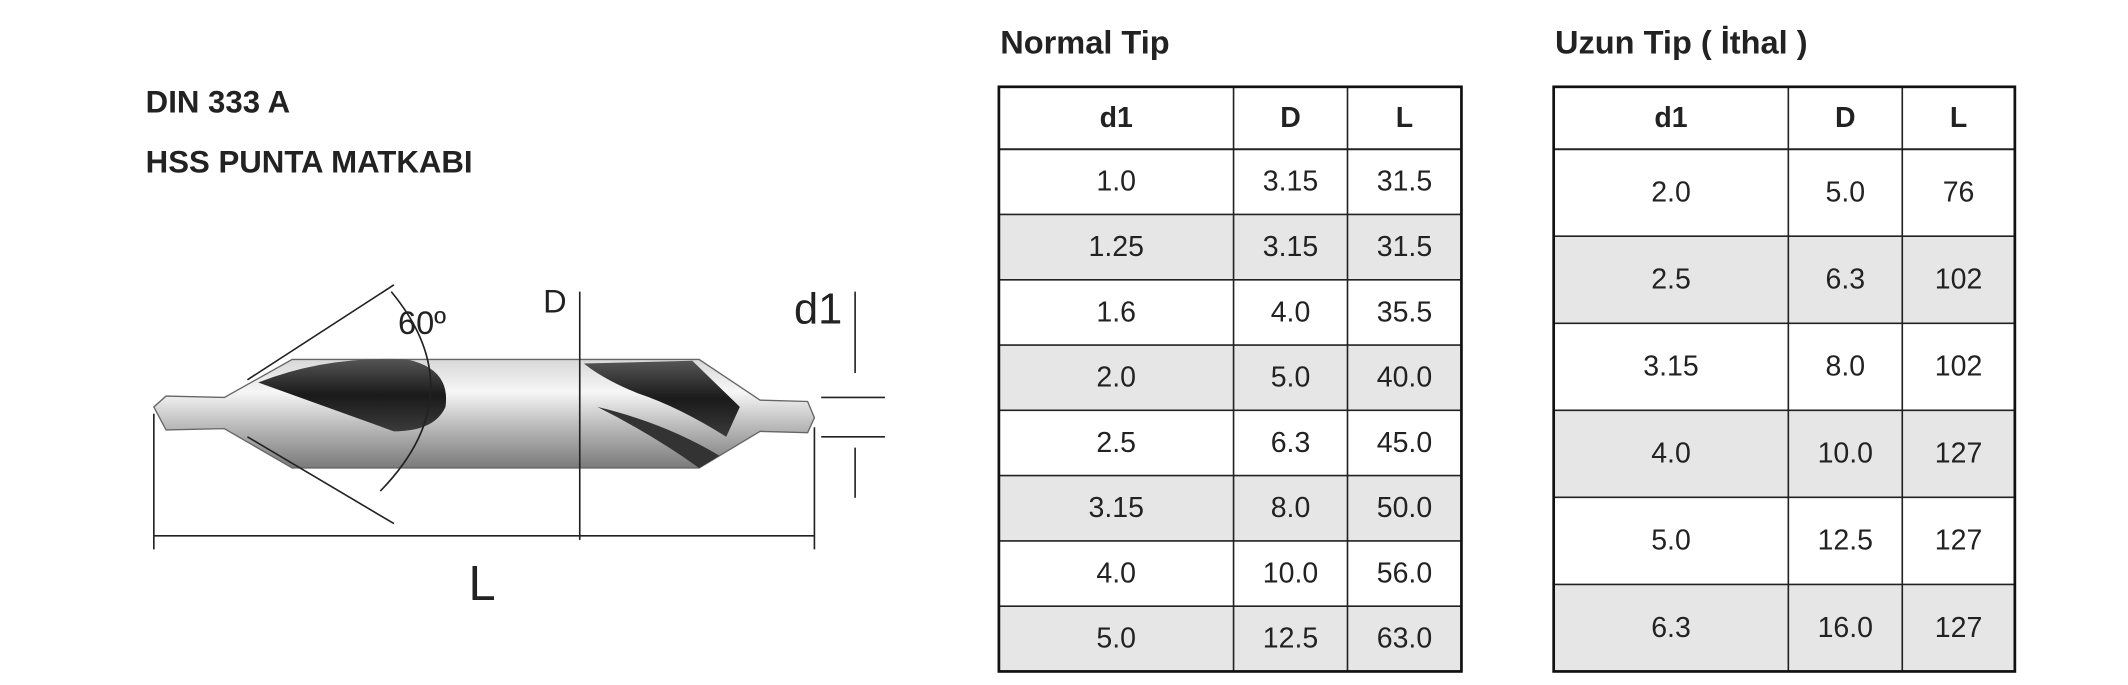 This screenshot has height=685, width=2128. Describe the element at coordinates (309, 161) in the screenshot. I see `header-line: HSS PUNTA MATKABI` at that location.